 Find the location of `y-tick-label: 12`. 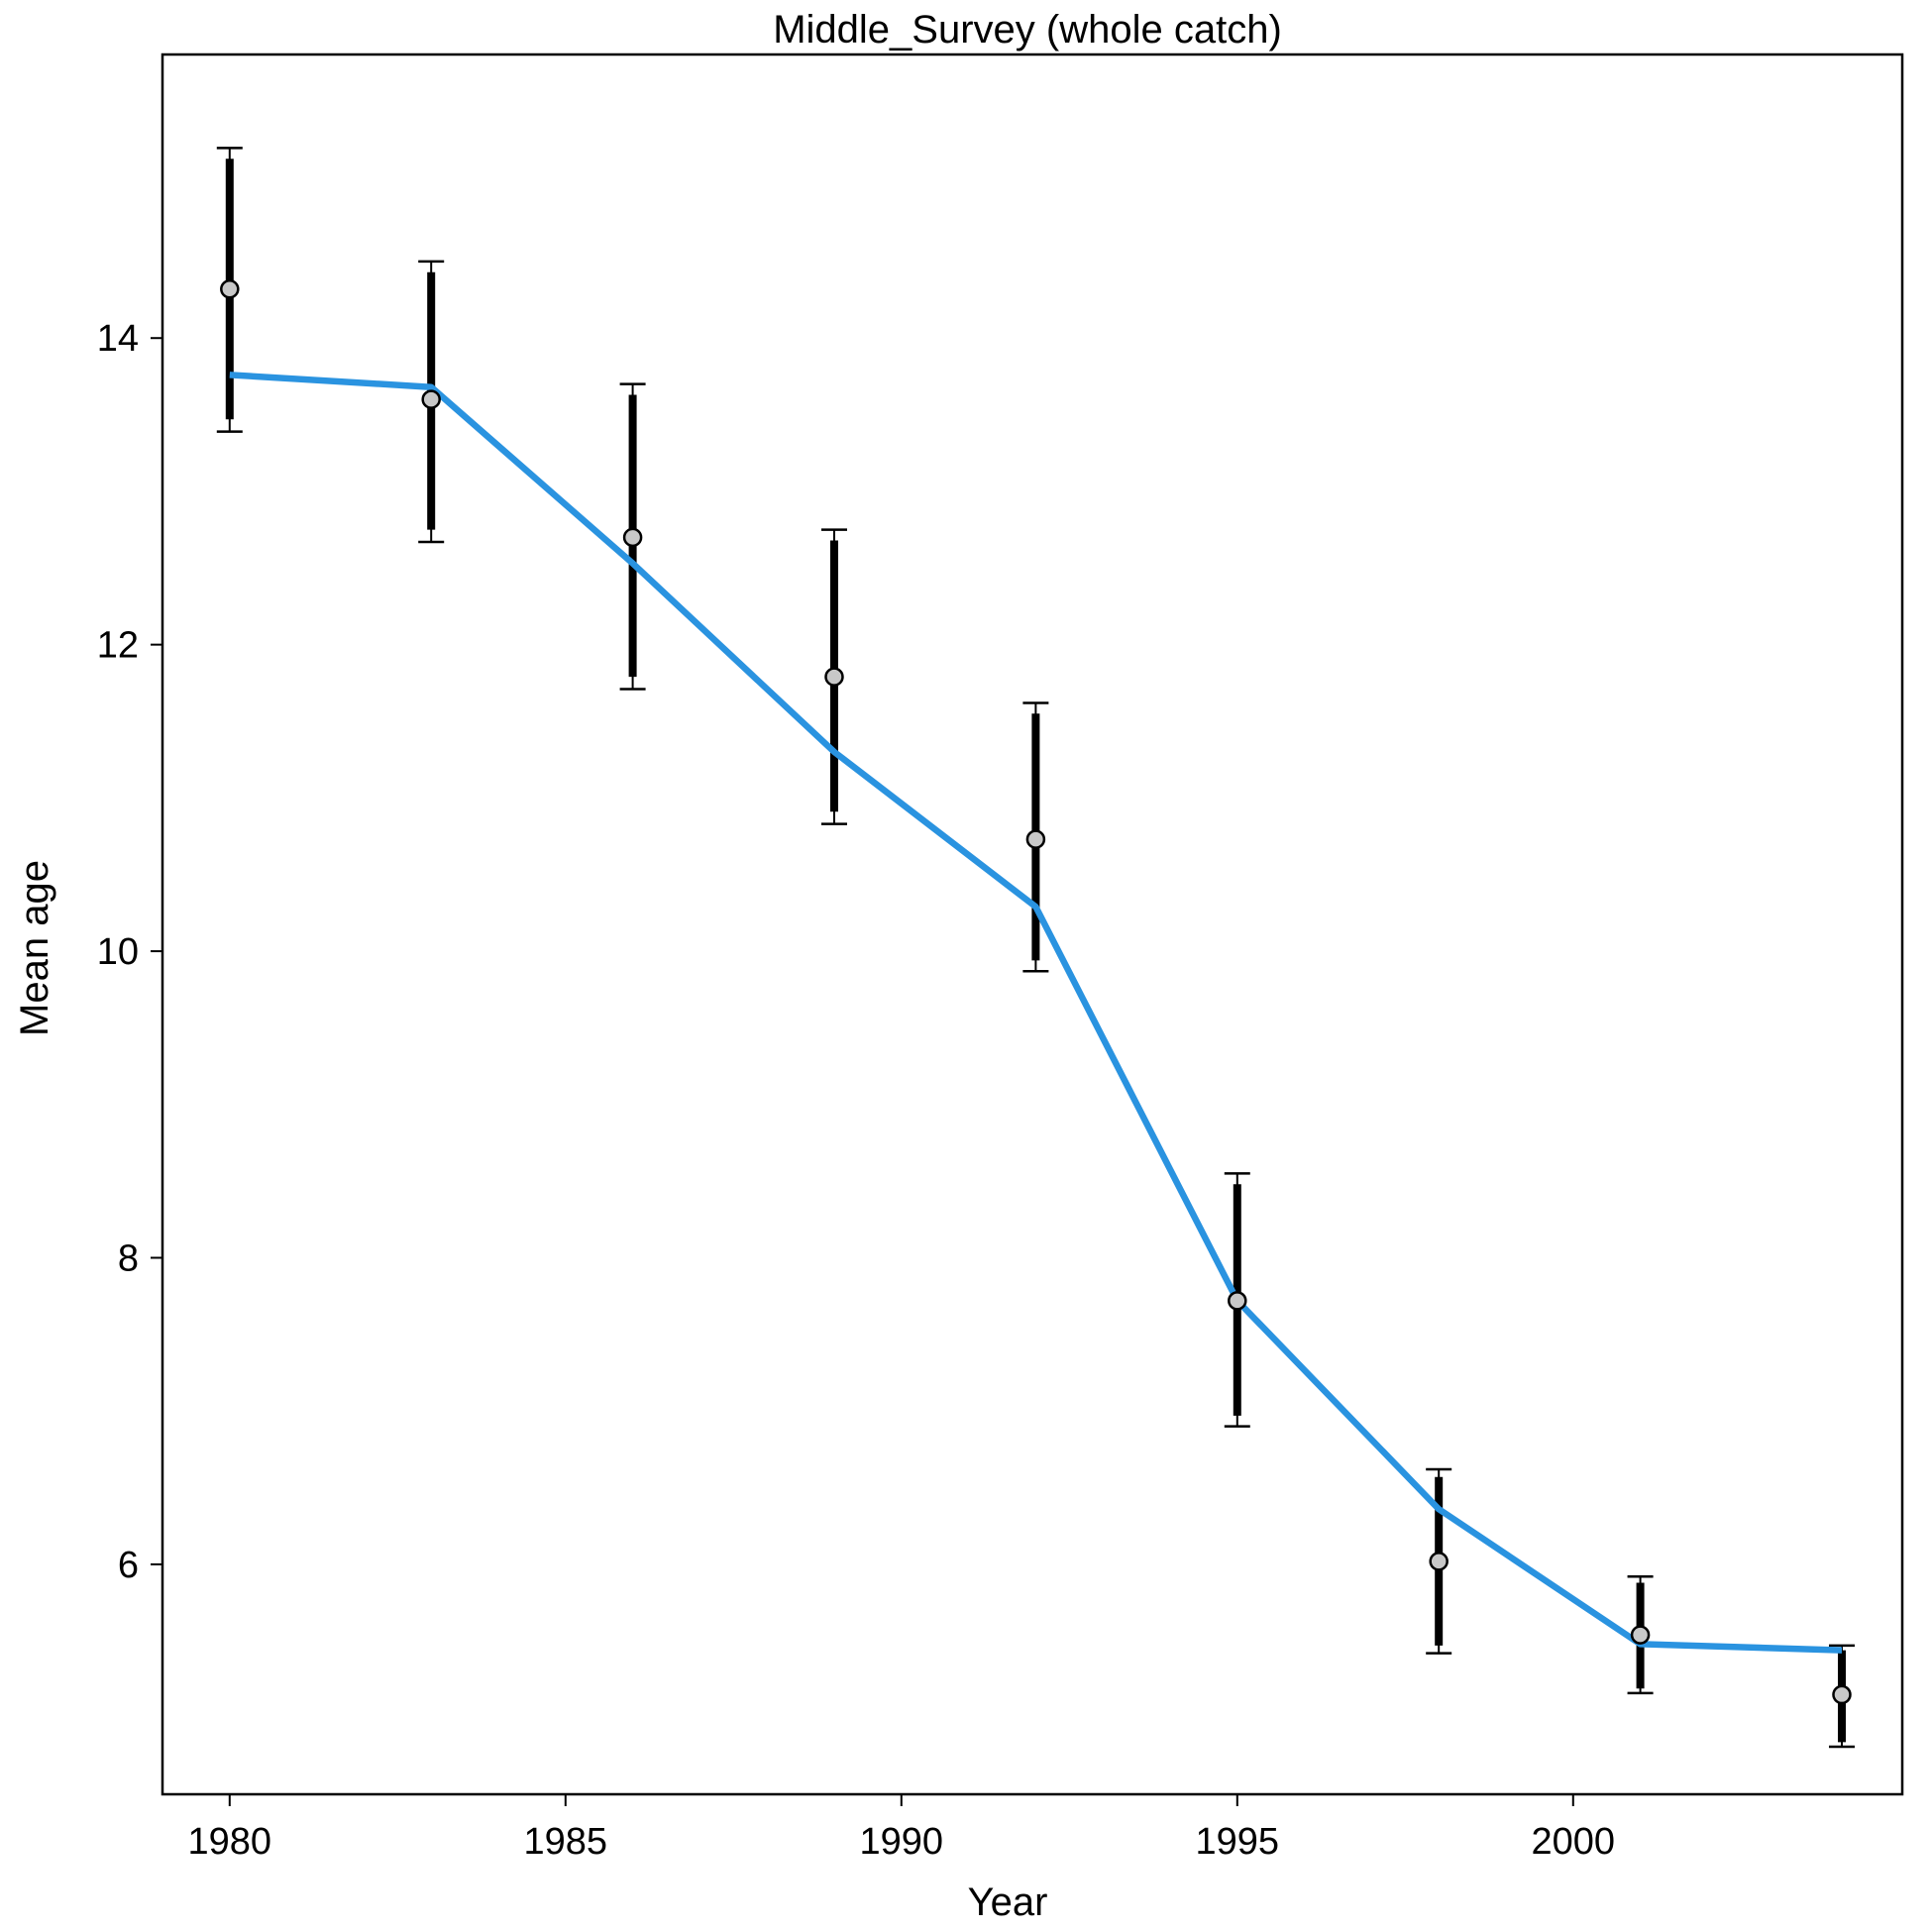

y-tick-label: 12 is located at coordinates (118, 646).